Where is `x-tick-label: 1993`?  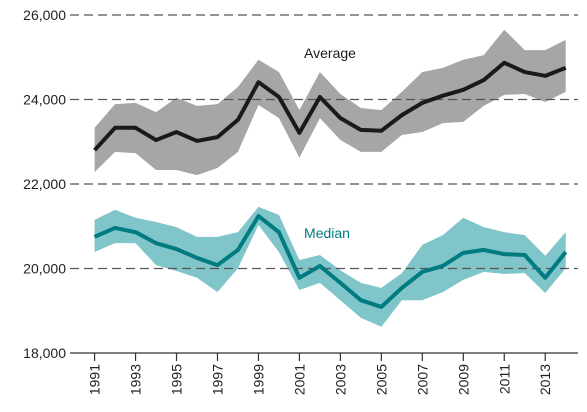
x-tick-label: 1993 is located at coordinates (136, 379).